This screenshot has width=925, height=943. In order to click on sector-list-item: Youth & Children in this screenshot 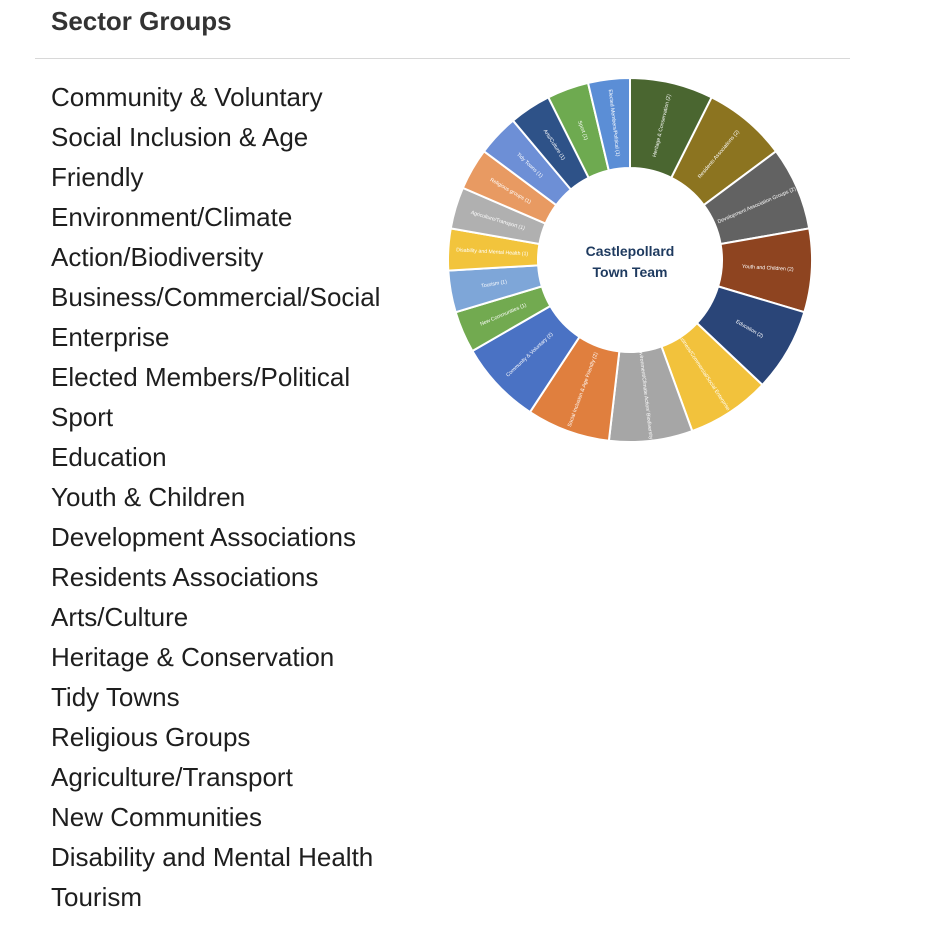, I will do `click(148, 497)`.